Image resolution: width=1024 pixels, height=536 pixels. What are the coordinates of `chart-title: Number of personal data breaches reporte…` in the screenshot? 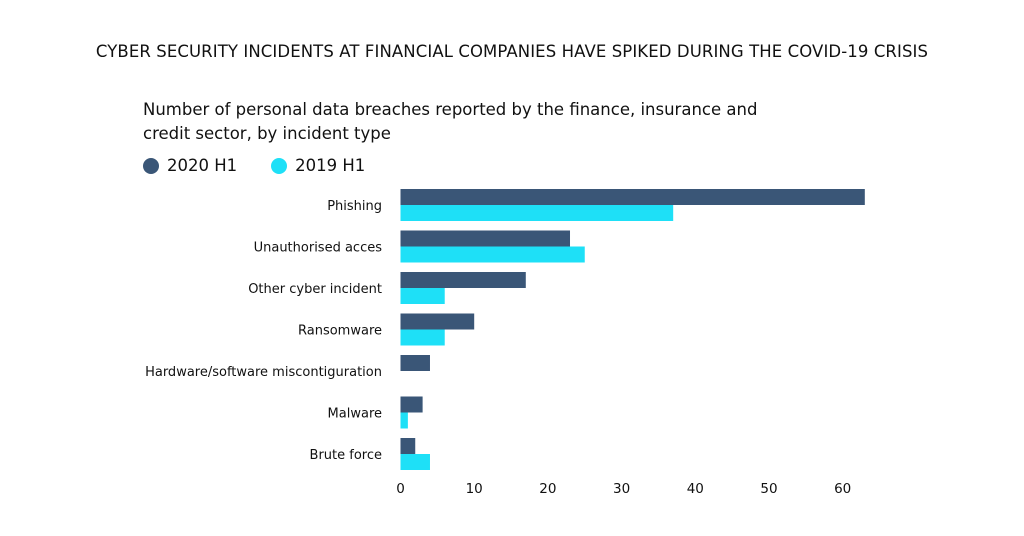 It's located at (450, 121).